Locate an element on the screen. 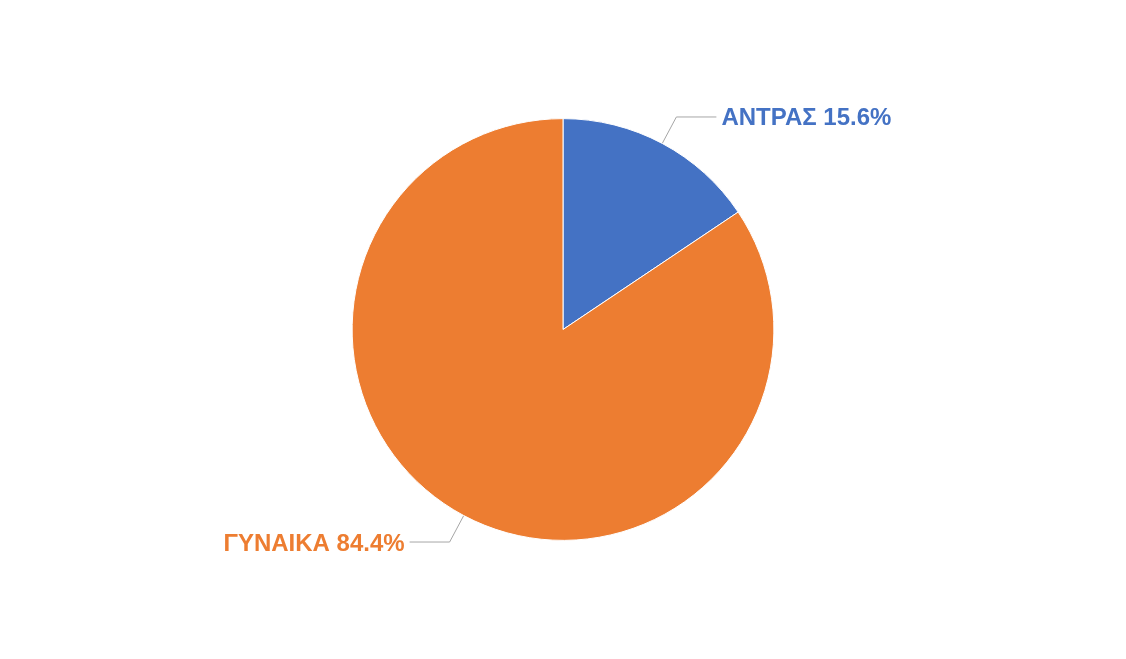  slice-label: ΓΥΝΑΙΚΑ 84.4% is located at coordinates (314, 542).